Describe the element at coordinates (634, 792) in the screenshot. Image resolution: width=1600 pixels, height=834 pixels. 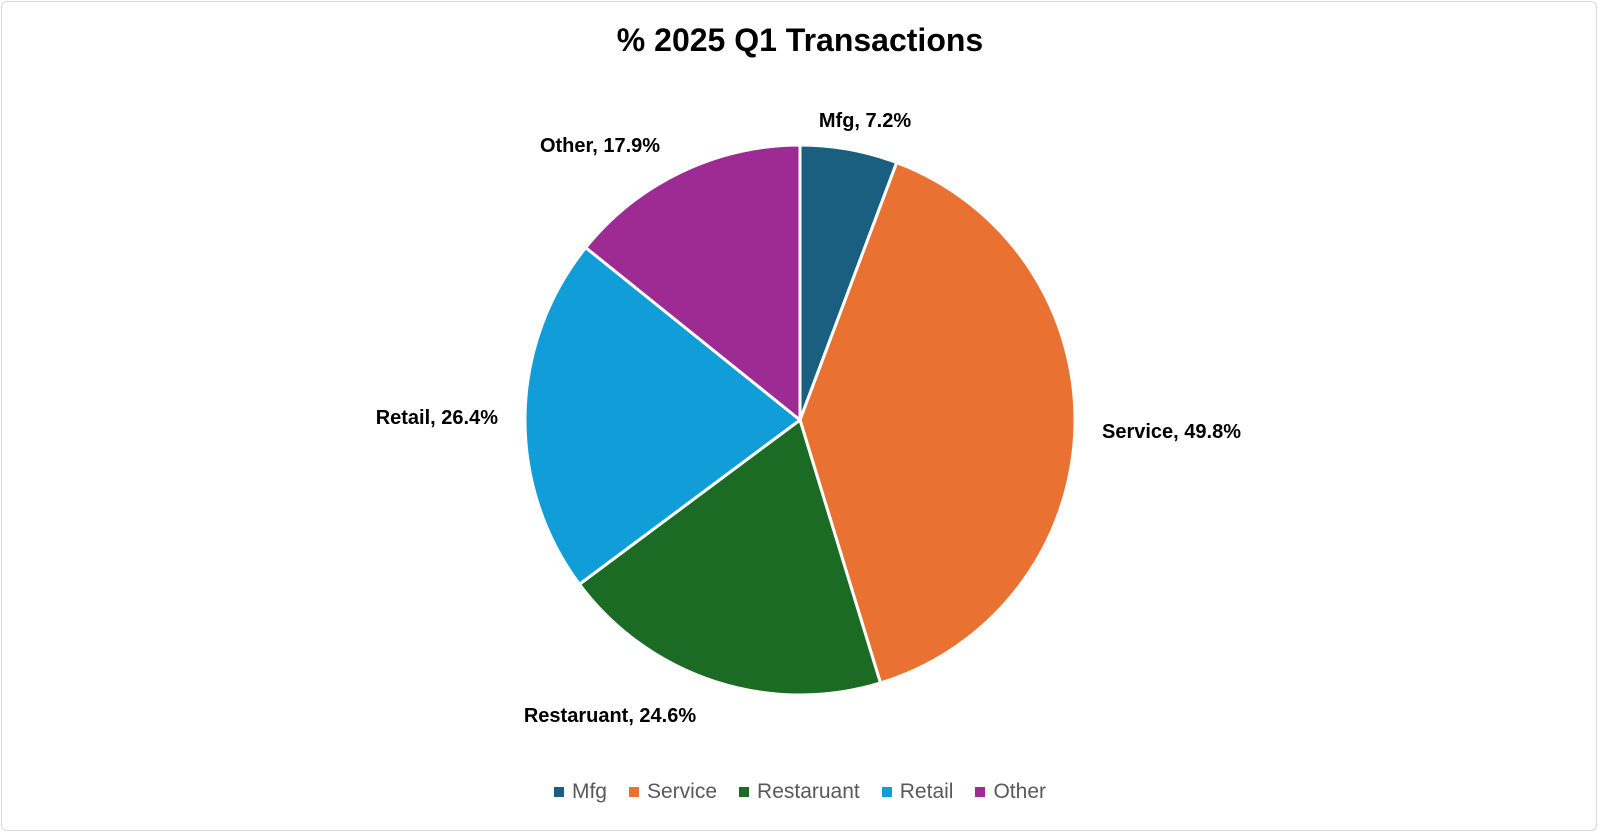
I see `legend-swatch-service` at that location.